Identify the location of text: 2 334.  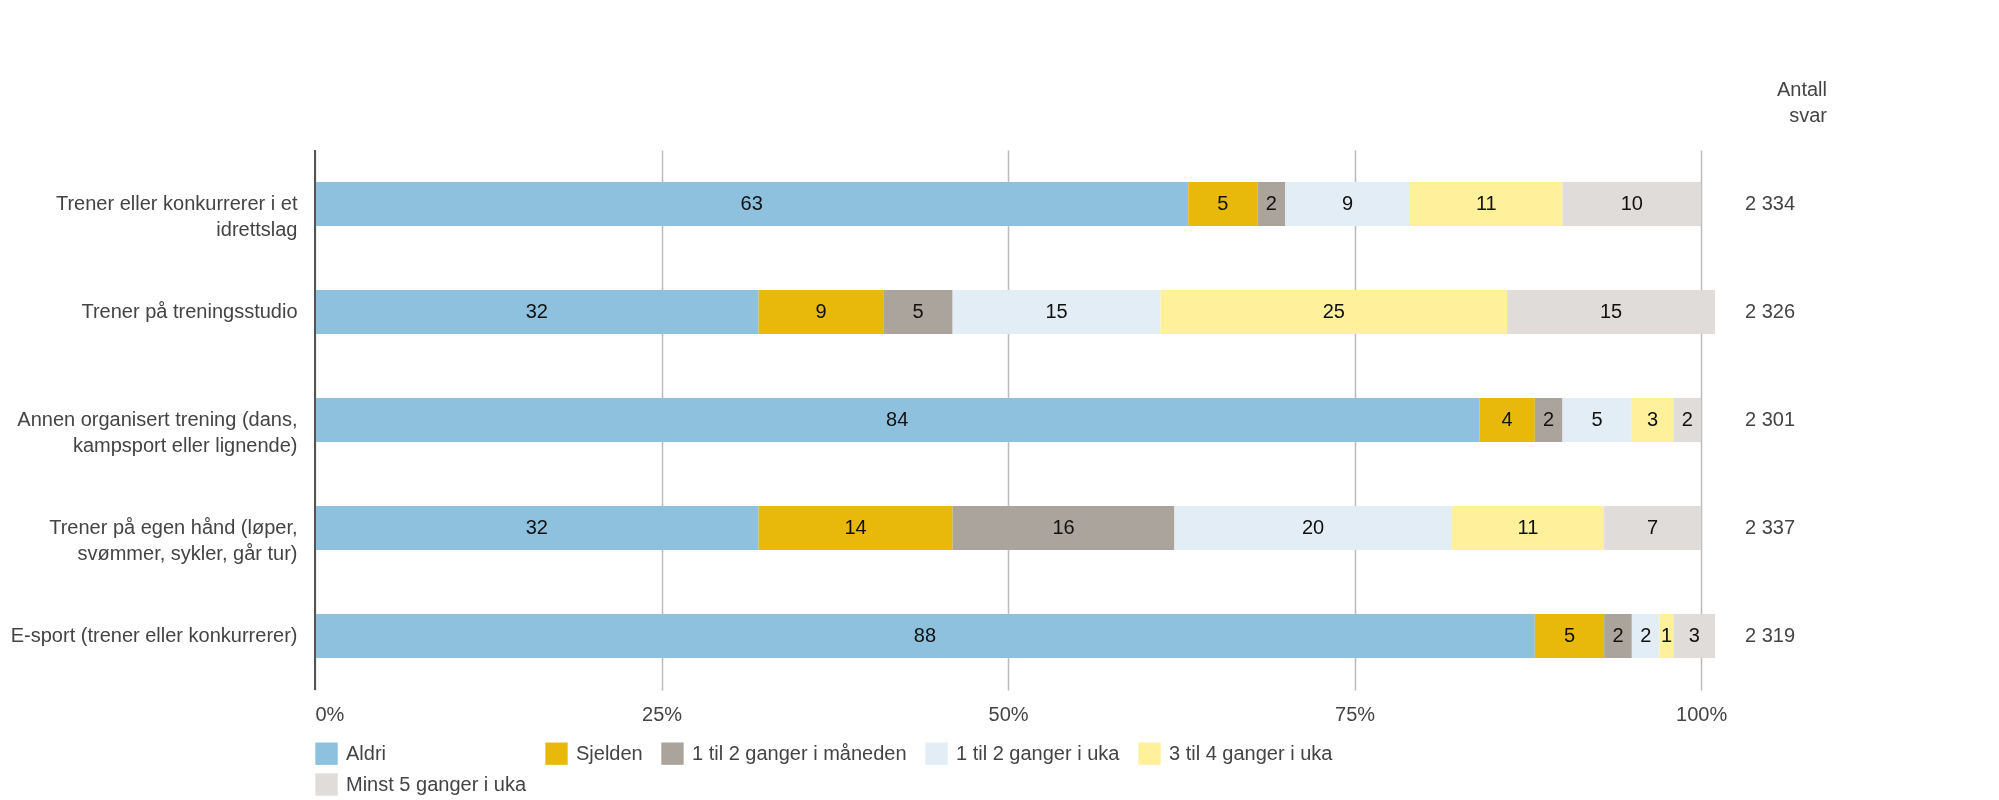
(1770, 203).